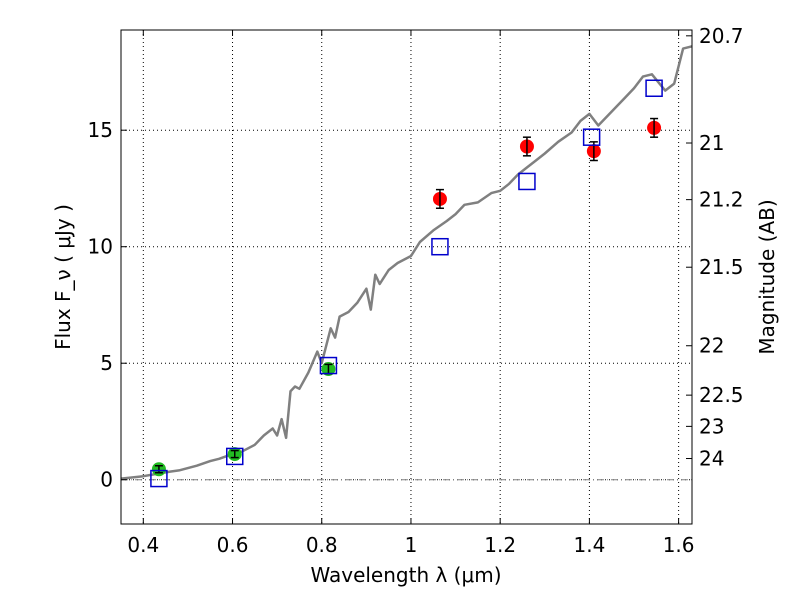  Describe the element at coordinates (143, 545) in the screenshot. I see `x-tick-label: 0.4` at that location.